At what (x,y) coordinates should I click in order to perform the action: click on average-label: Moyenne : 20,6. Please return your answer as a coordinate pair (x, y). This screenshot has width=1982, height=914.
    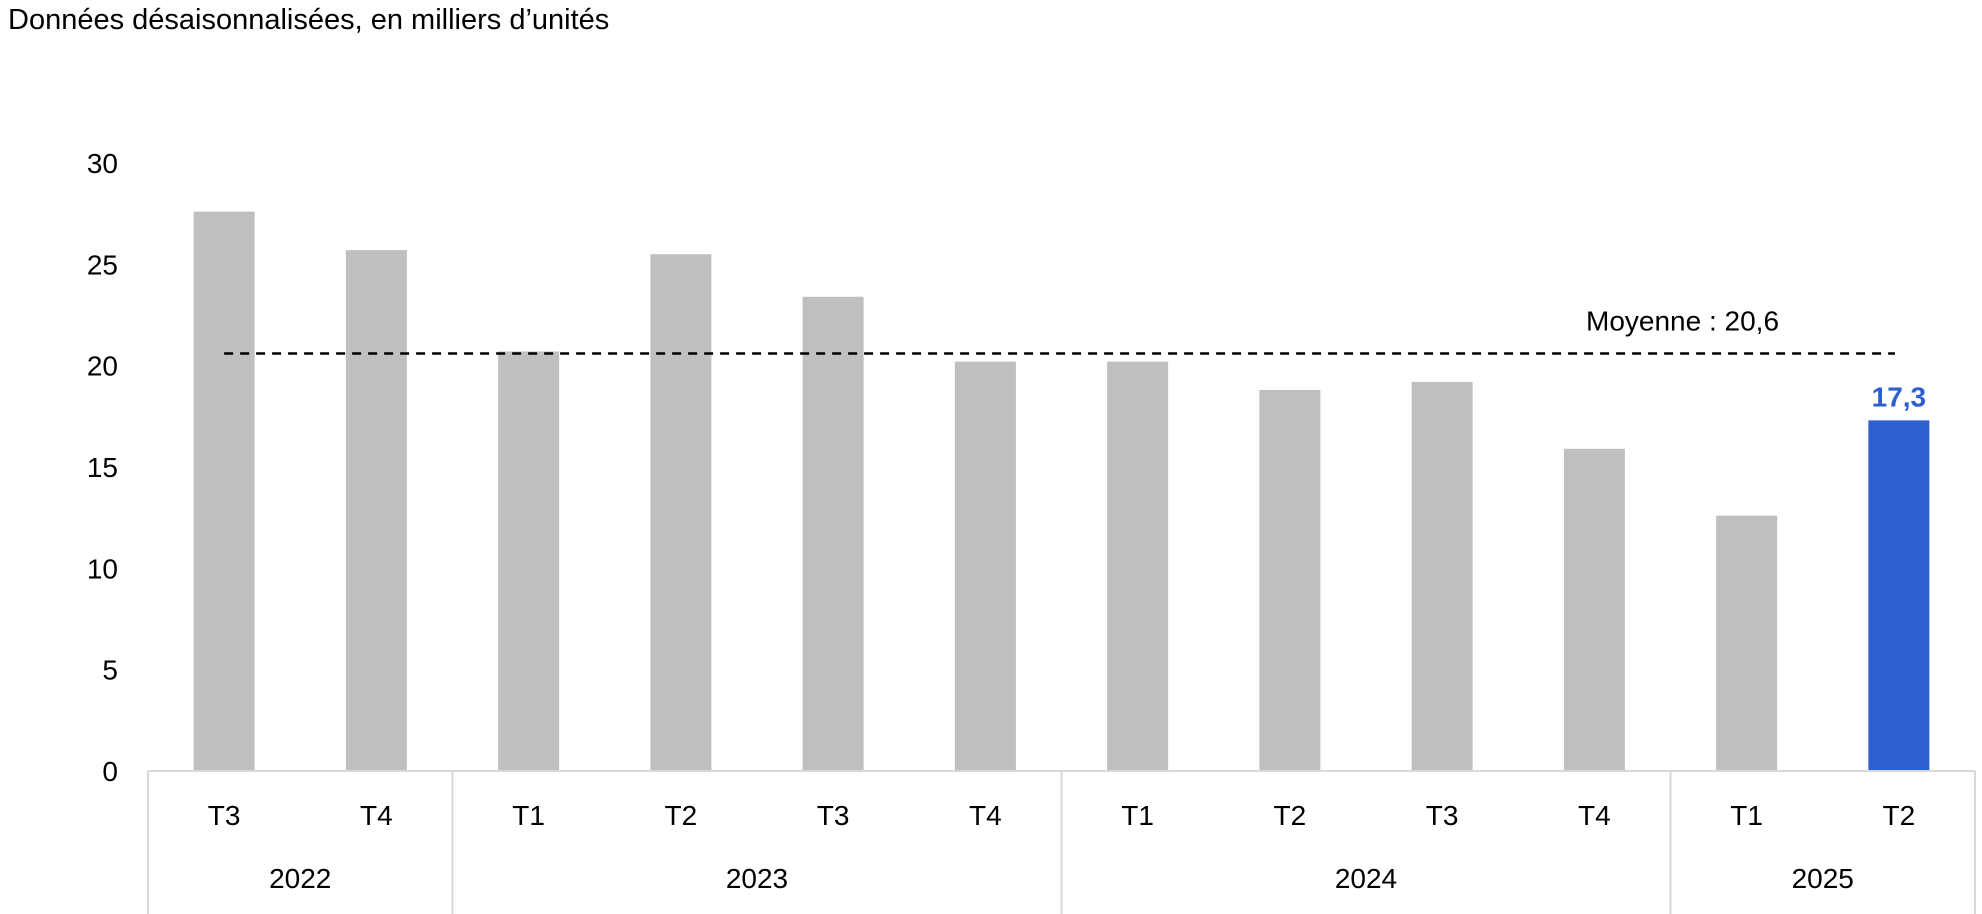
    Looking at the image, I should click on (1682, 321).